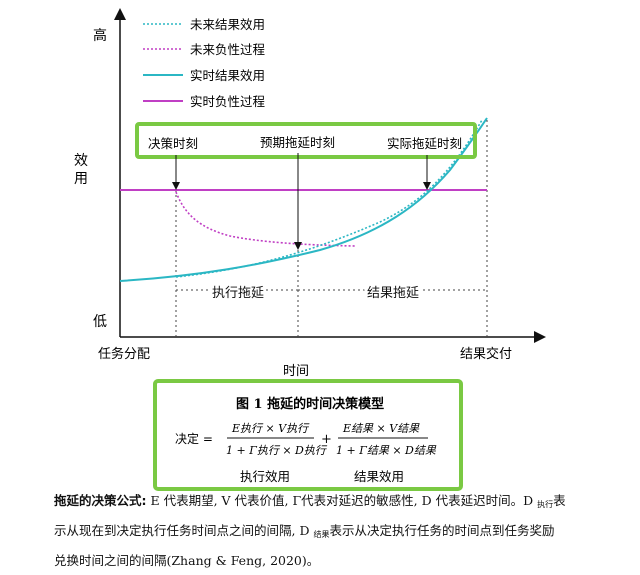 Image resolution: width=640 pixels, height=575 pixels. Describe the element at coordinates (194, 438) in the screenshot. I see `formula-lhs: 决定 =` at that location.